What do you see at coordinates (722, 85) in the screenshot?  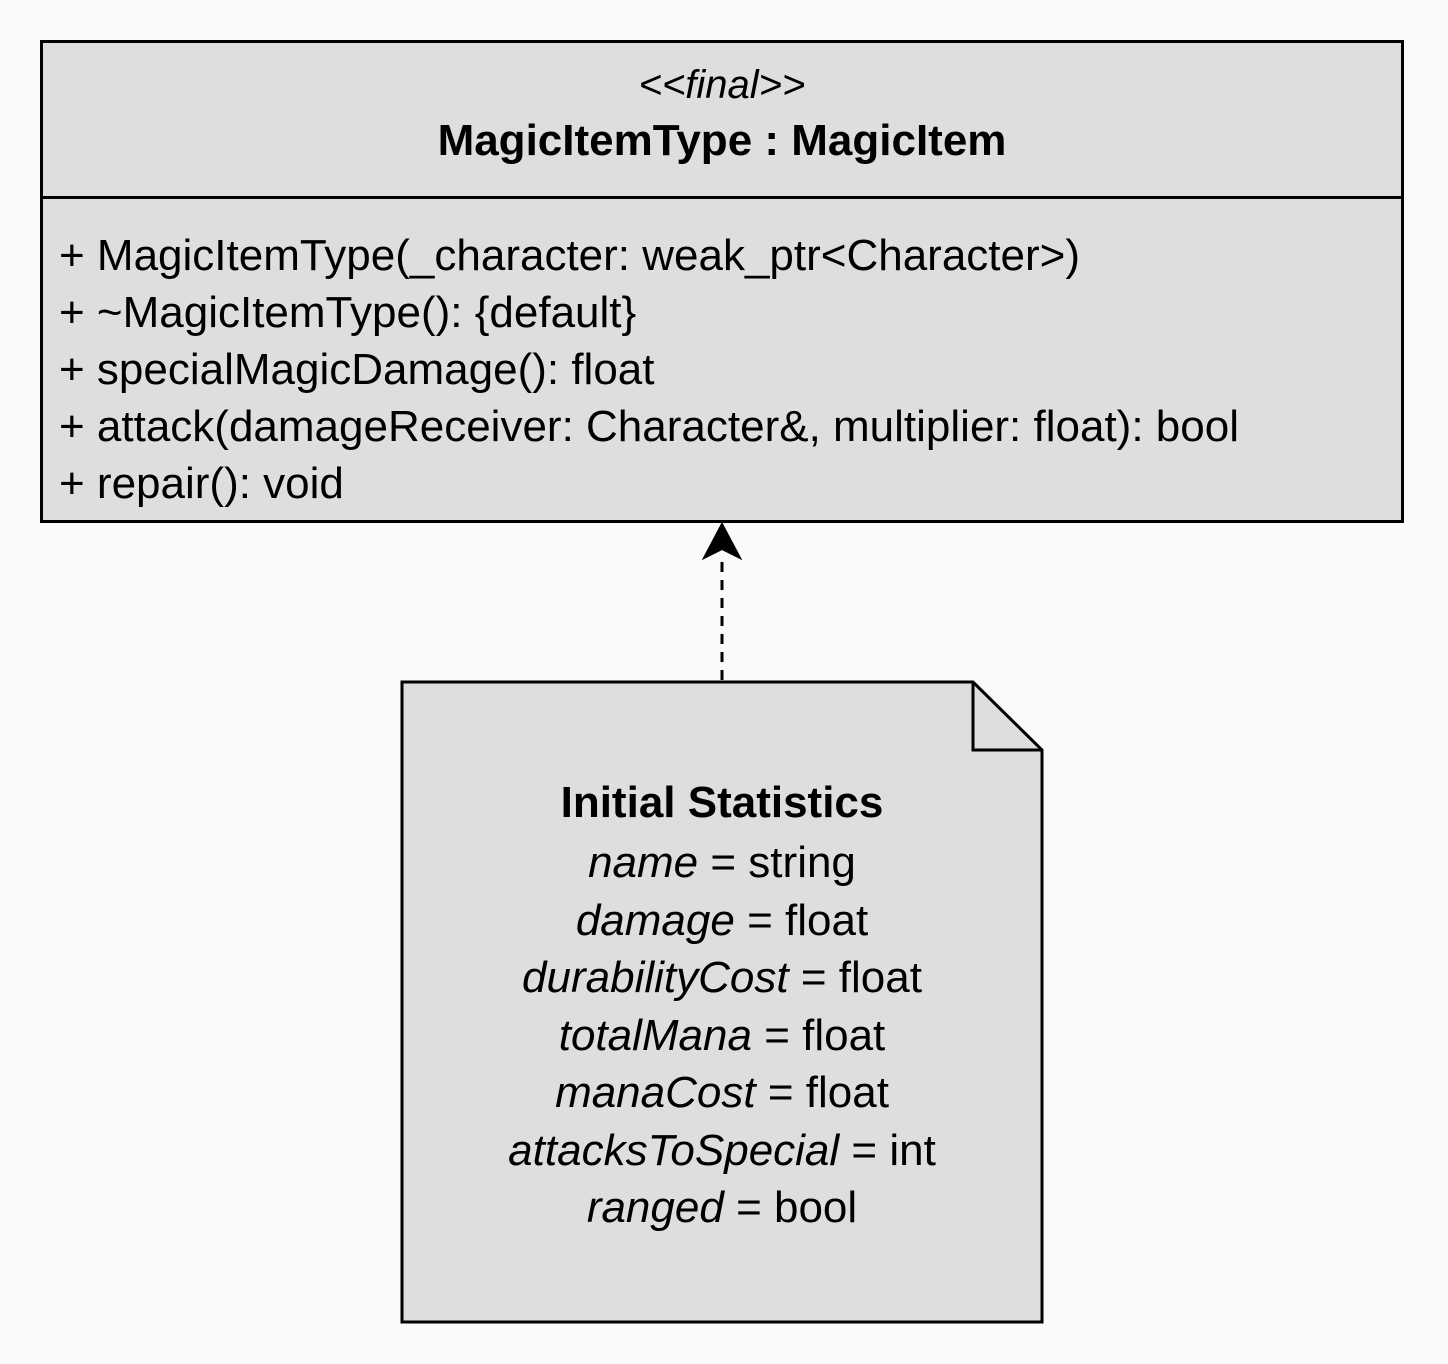 I see `class-stereotype: <<final>>` at bounding box center [722, 85].